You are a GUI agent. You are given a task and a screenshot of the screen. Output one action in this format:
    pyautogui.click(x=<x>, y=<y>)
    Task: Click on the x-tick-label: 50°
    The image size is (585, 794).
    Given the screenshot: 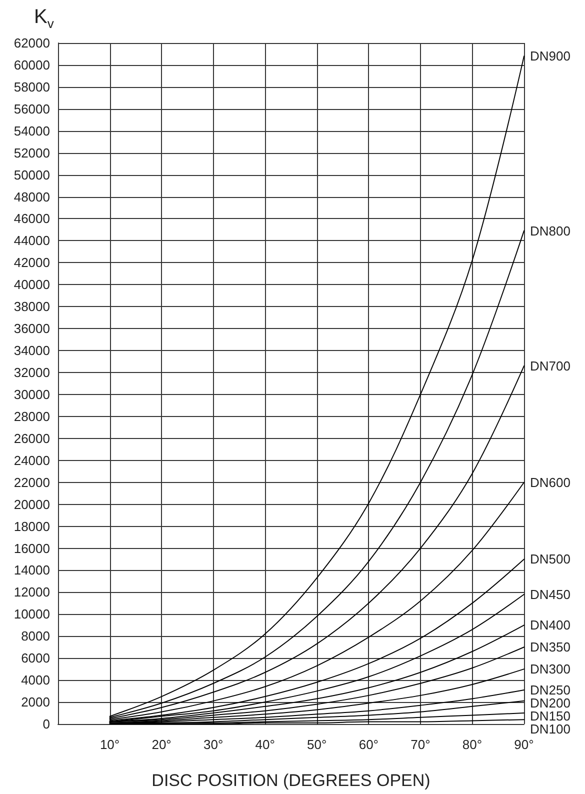 What is the action you would take?
    pyautogui.click(x=317, y=744)
    